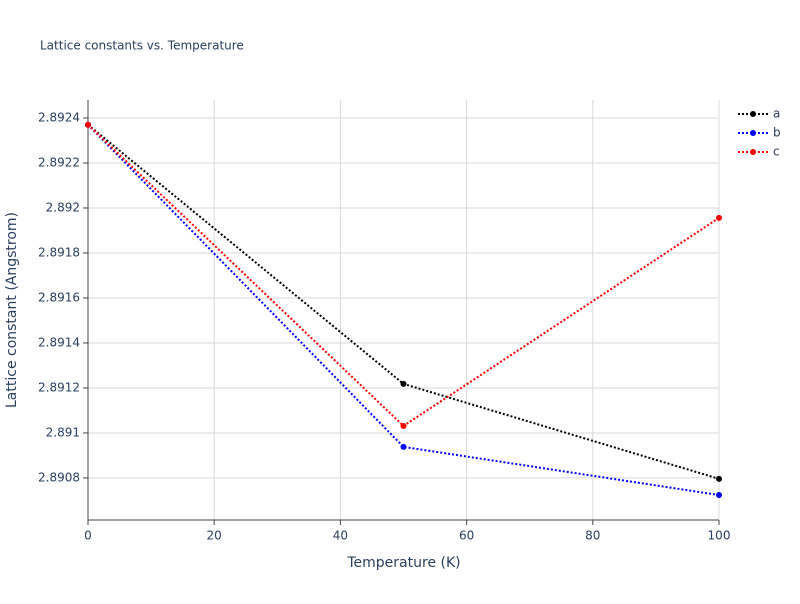 This screenshot has height=604, width=800. I want to click on x-axis-title: Temperature (K), so click(403, 563).